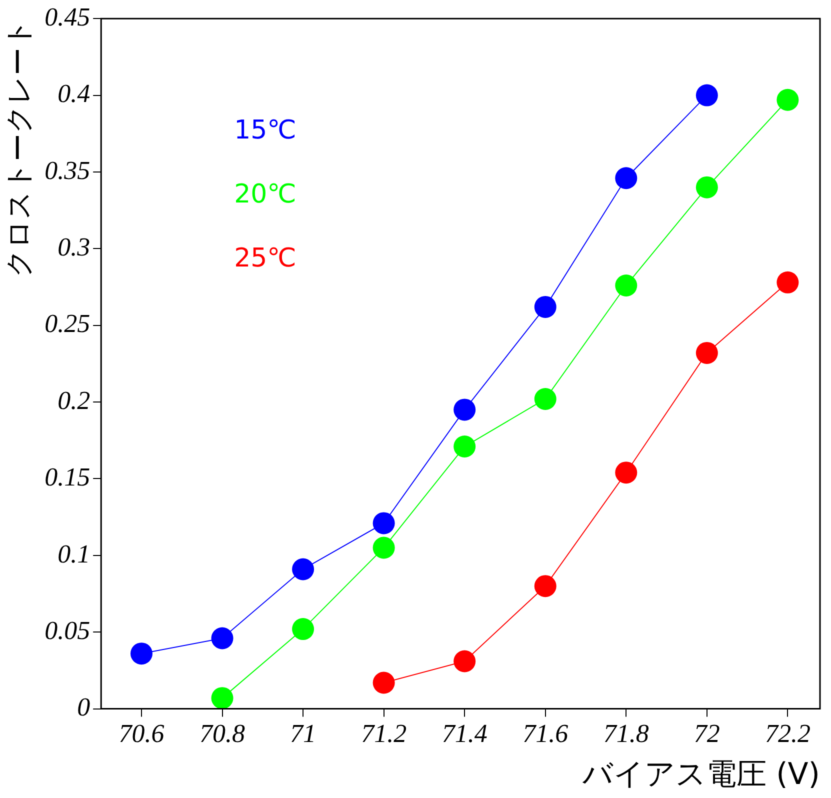 The image size is (831, 798). I want to click on x-tick-label: 70.8, so click(223, 733).